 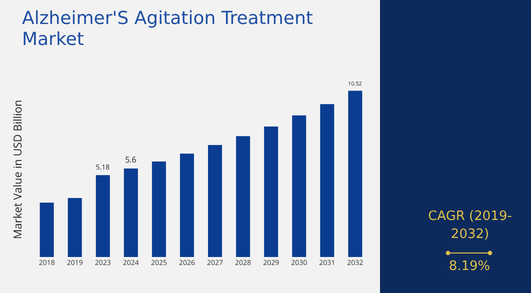 What do you see at coordinates (470, 226) in the screenshot?
I see `text: CAGR (2019-2032)` at bounding box center [470, 226].